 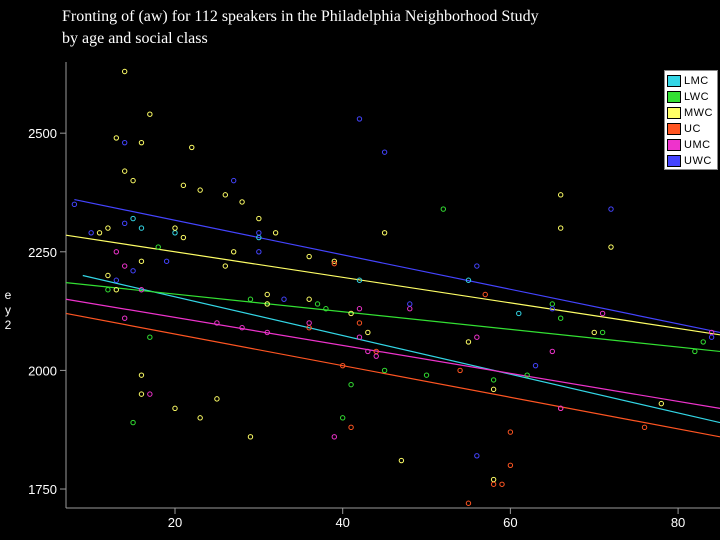 I want to click on x-tick-label: 20, so click(x=175, y=522).